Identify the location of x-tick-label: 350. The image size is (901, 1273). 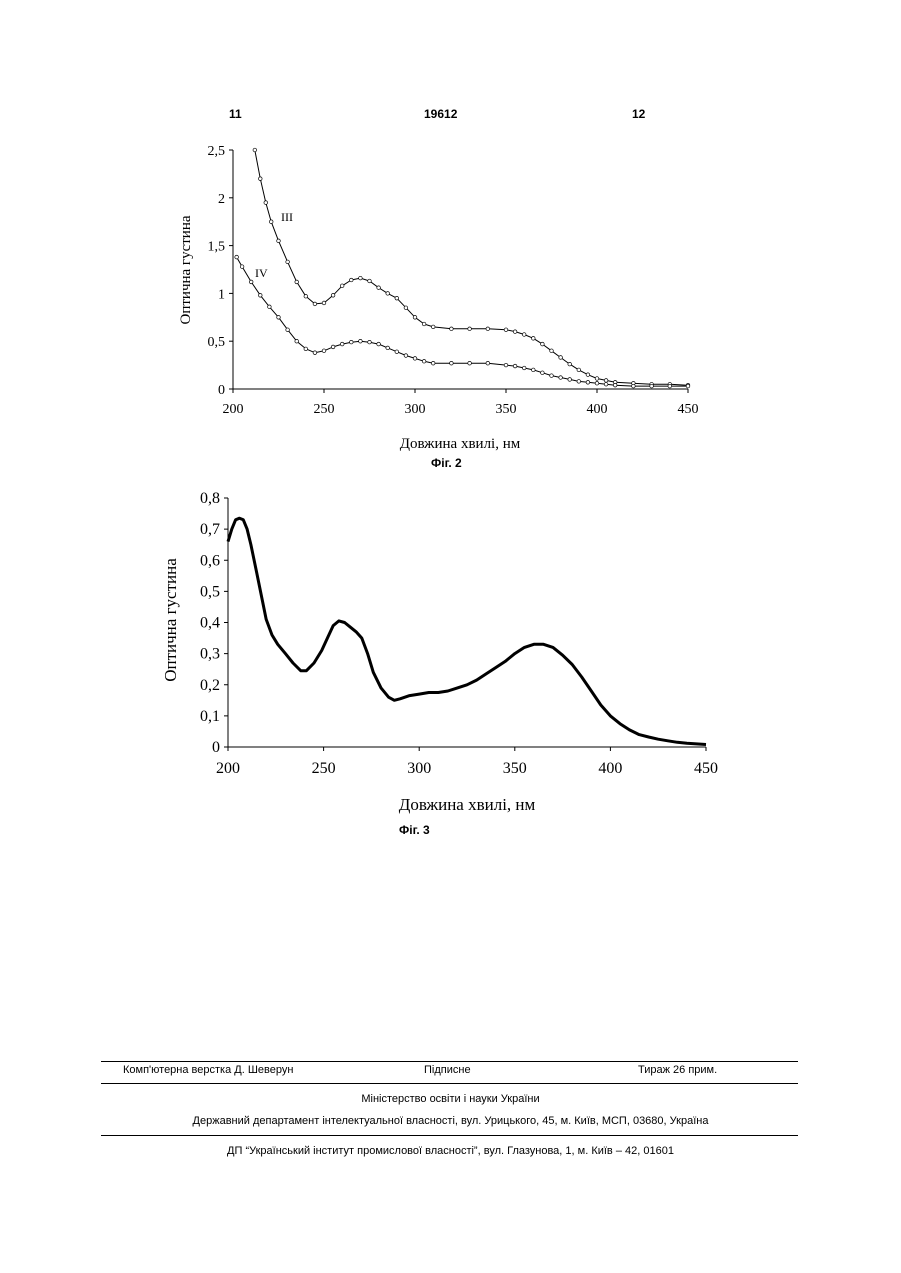
(515, 768).